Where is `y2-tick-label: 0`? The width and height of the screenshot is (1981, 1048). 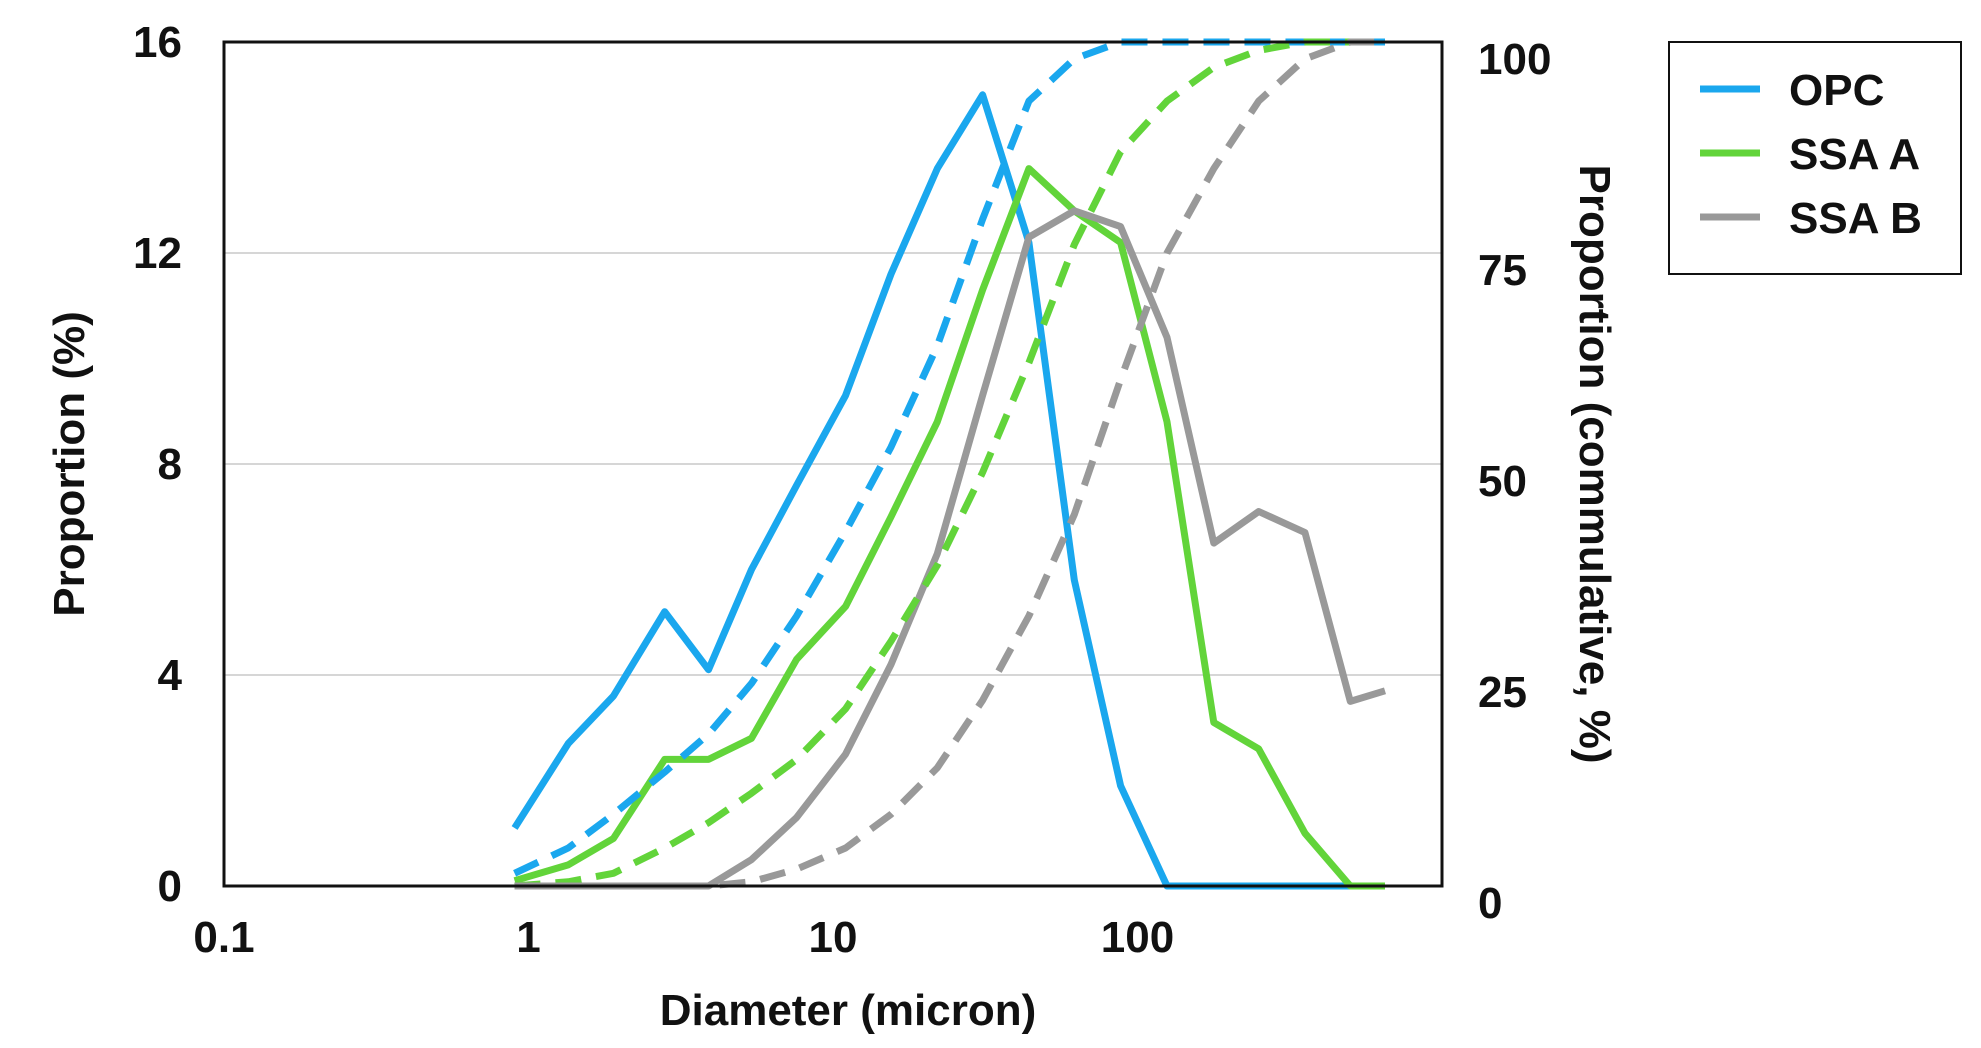
y2-tick-label: 0 is located at coordinates (1490, 903).